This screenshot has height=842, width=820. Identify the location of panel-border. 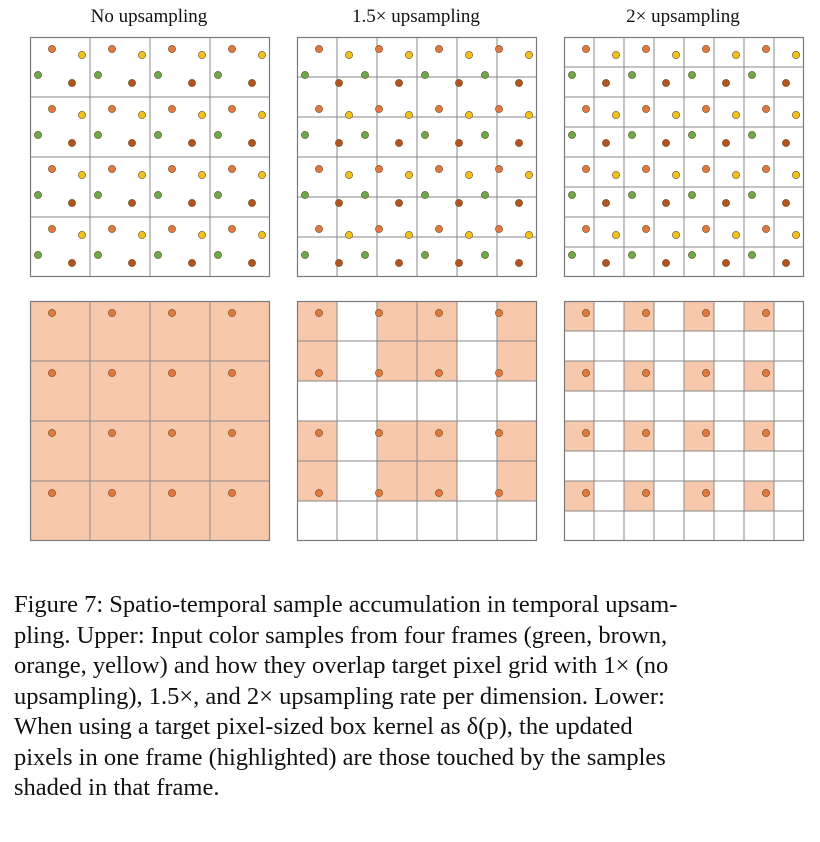
(684, 421).